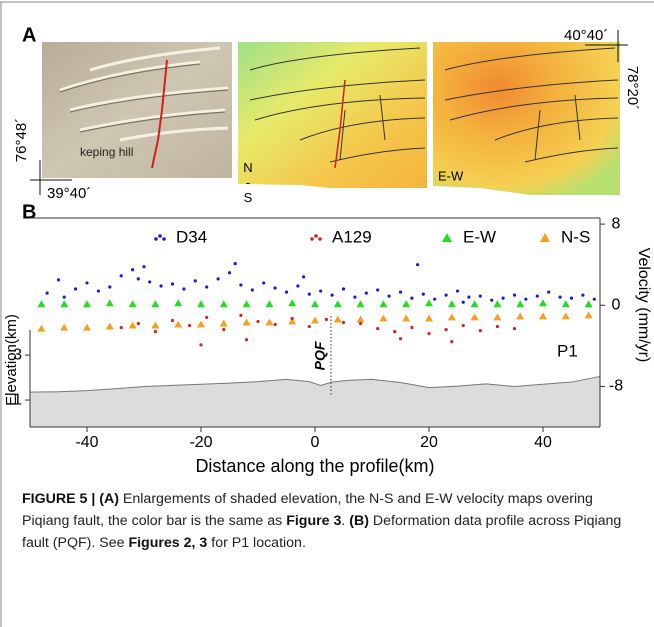 This screenshot has height=627, width=654. What do you see at coordinates (632, 88) in the screenshot?
I see `coord-label: 78°20´` at bounding box center [632, 88].